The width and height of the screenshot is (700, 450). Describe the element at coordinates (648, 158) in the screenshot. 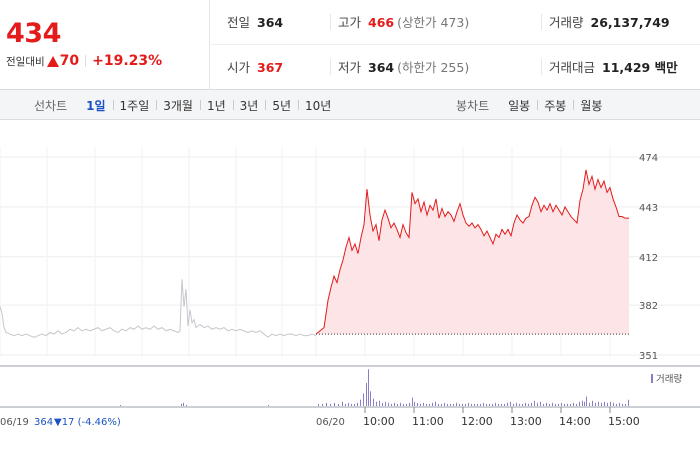

I see `y-tick-label: 474` at that location.